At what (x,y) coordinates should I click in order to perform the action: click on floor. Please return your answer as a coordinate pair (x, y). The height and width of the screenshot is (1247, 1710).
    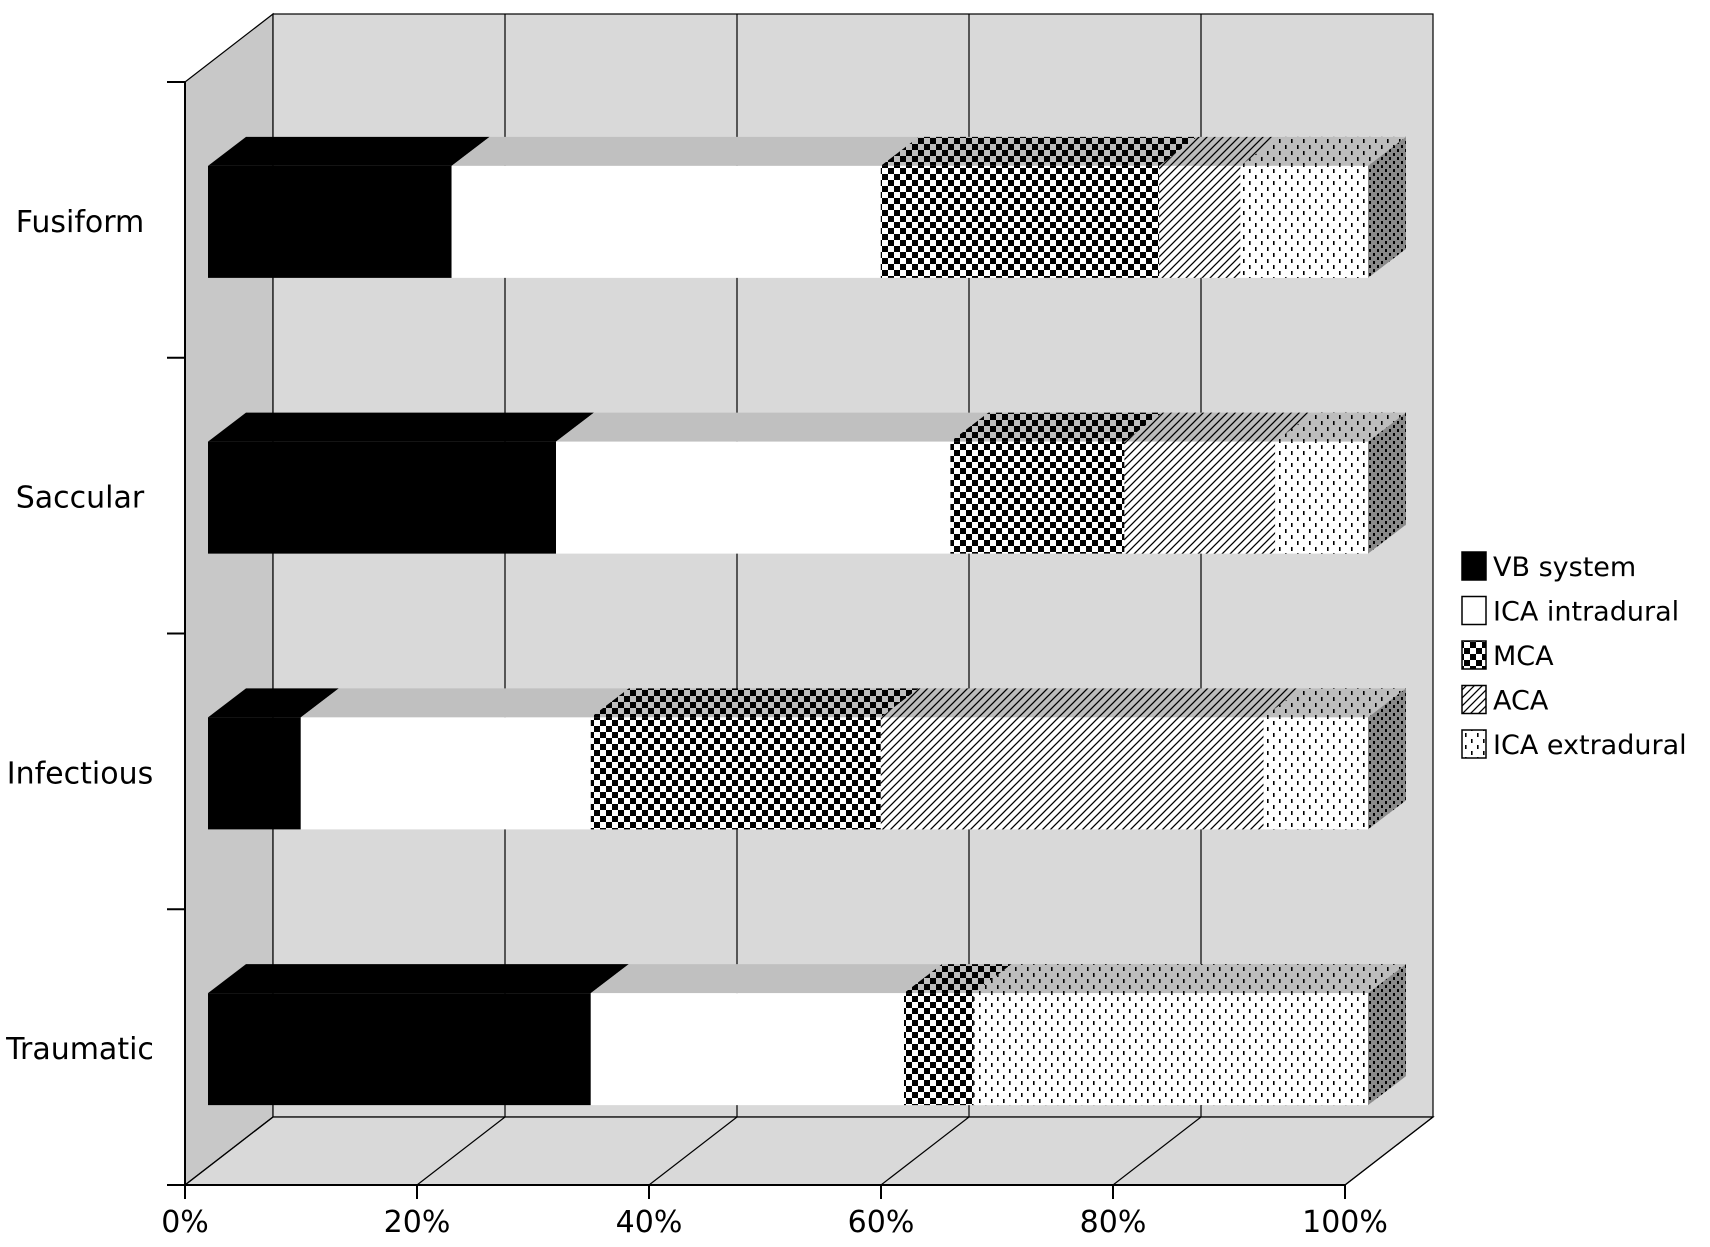
    Looking at the image, I should click on (809, 1151).